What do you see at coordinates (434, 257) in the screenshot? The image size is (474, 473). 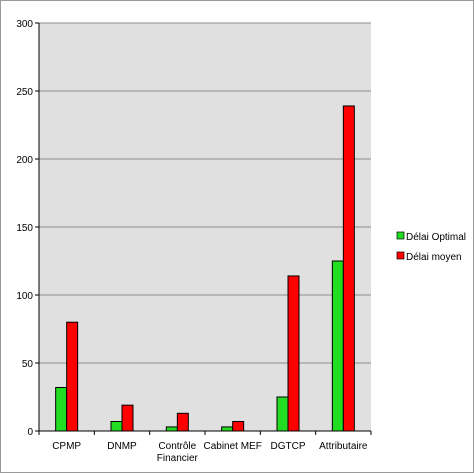 I see `legend-label: Délai moyen` at bounding box center [434, 257].